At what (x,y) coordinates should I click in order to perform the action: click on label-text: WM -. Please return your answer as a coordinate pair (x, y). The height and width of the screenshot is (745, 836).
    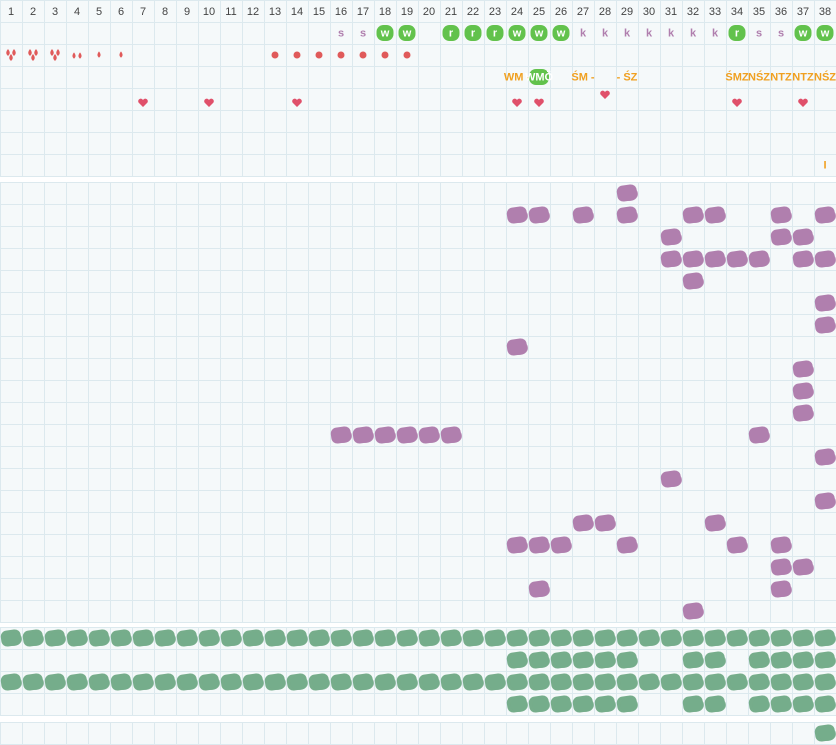
    Looking at the image, I should click on (517, 77).